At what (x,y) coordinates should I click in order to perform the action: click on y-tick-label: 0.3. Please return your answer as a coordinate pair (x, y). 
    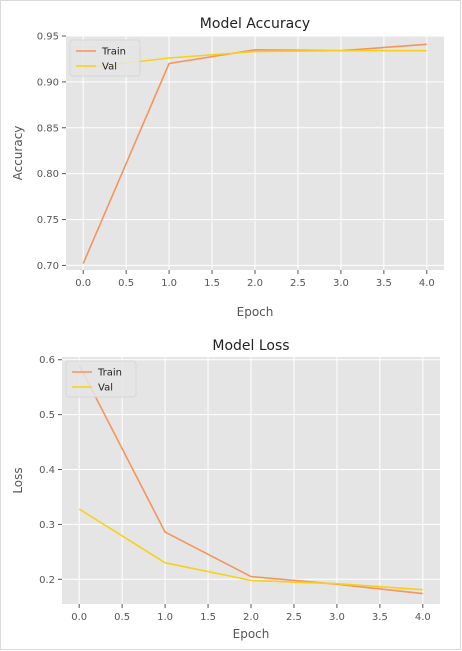
    Looking at the image, I should click on (47, 525).